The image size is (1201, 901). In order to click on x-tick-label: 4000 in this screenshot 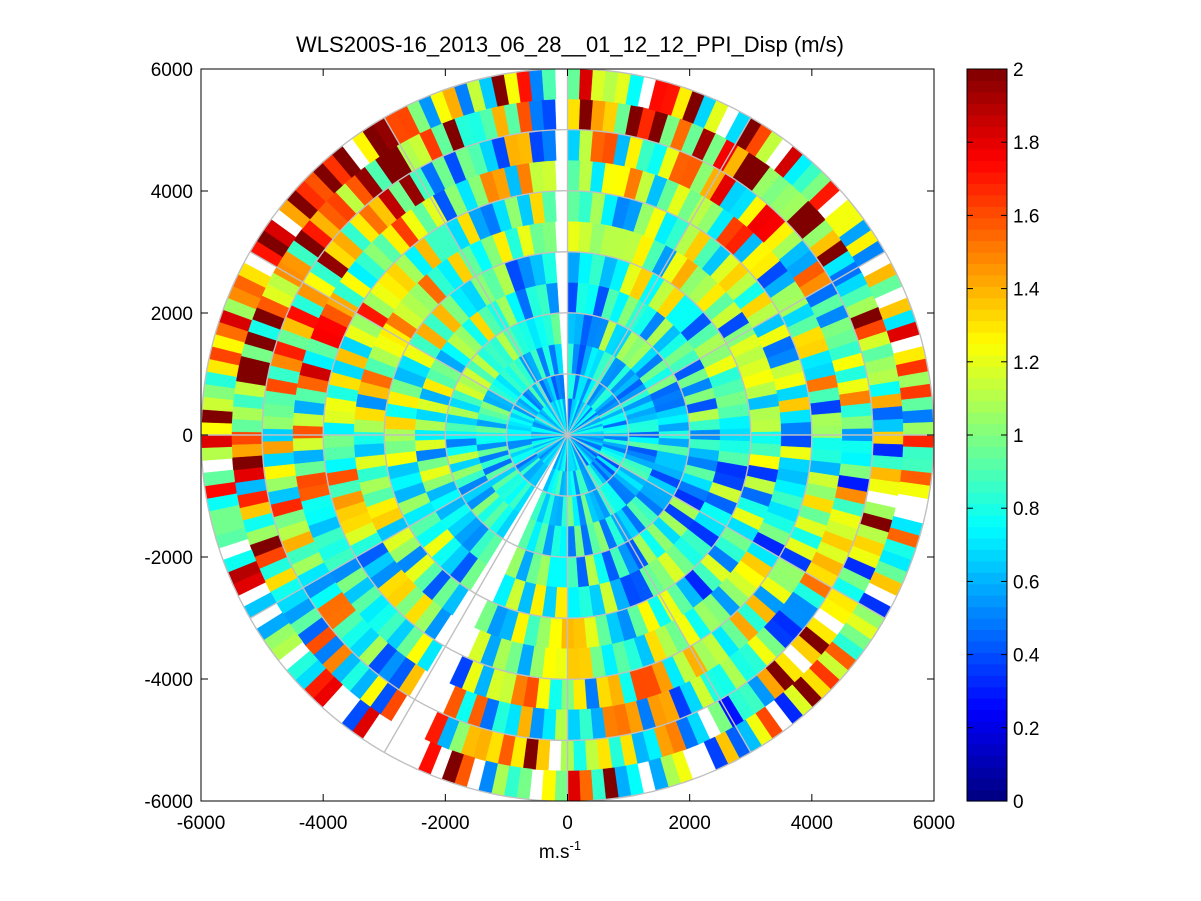, I will do `click(812, 823)`.